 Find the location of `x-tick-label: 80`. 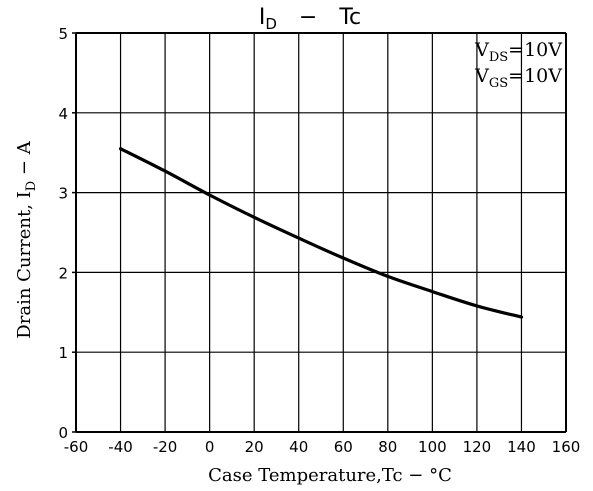

x-tick-label: 80 is located at coordinates (387, 447).